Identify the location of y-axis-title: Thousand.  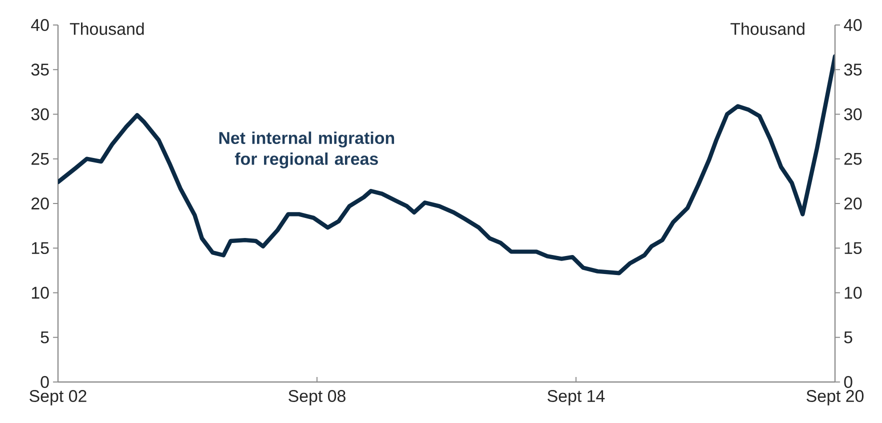
(107, 28).